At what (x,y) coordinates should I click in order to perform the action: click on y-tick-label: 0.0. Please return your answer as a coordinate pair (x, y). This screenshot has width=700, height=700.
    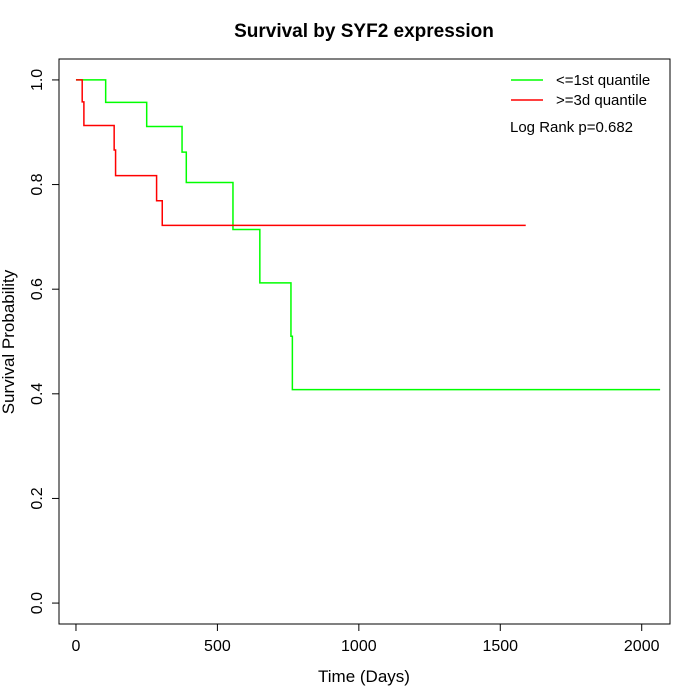
    Looking at the image, I should click on (37, 603).